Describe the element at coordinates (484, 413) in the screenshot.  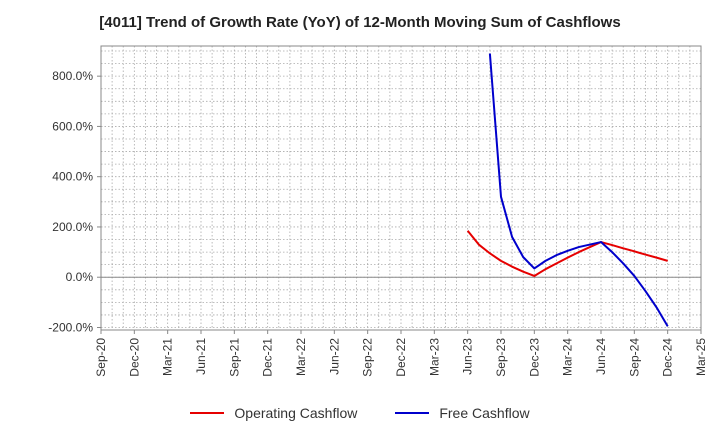
I see `legend-label-free-cashflow: Free Cashflow` at that location.